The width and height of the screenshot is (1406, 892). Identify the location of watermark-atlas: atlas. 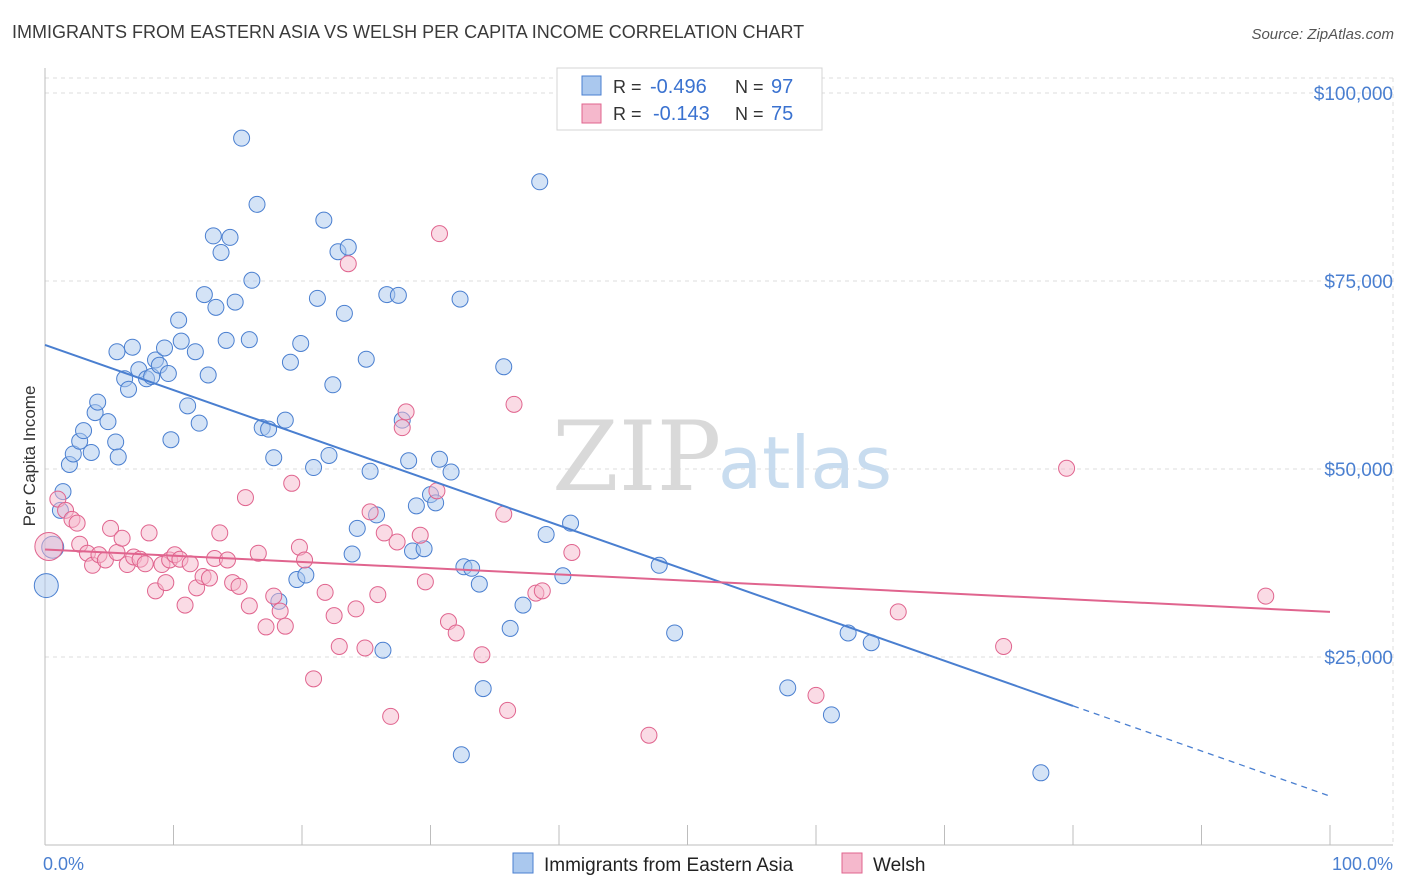
(805, 463).